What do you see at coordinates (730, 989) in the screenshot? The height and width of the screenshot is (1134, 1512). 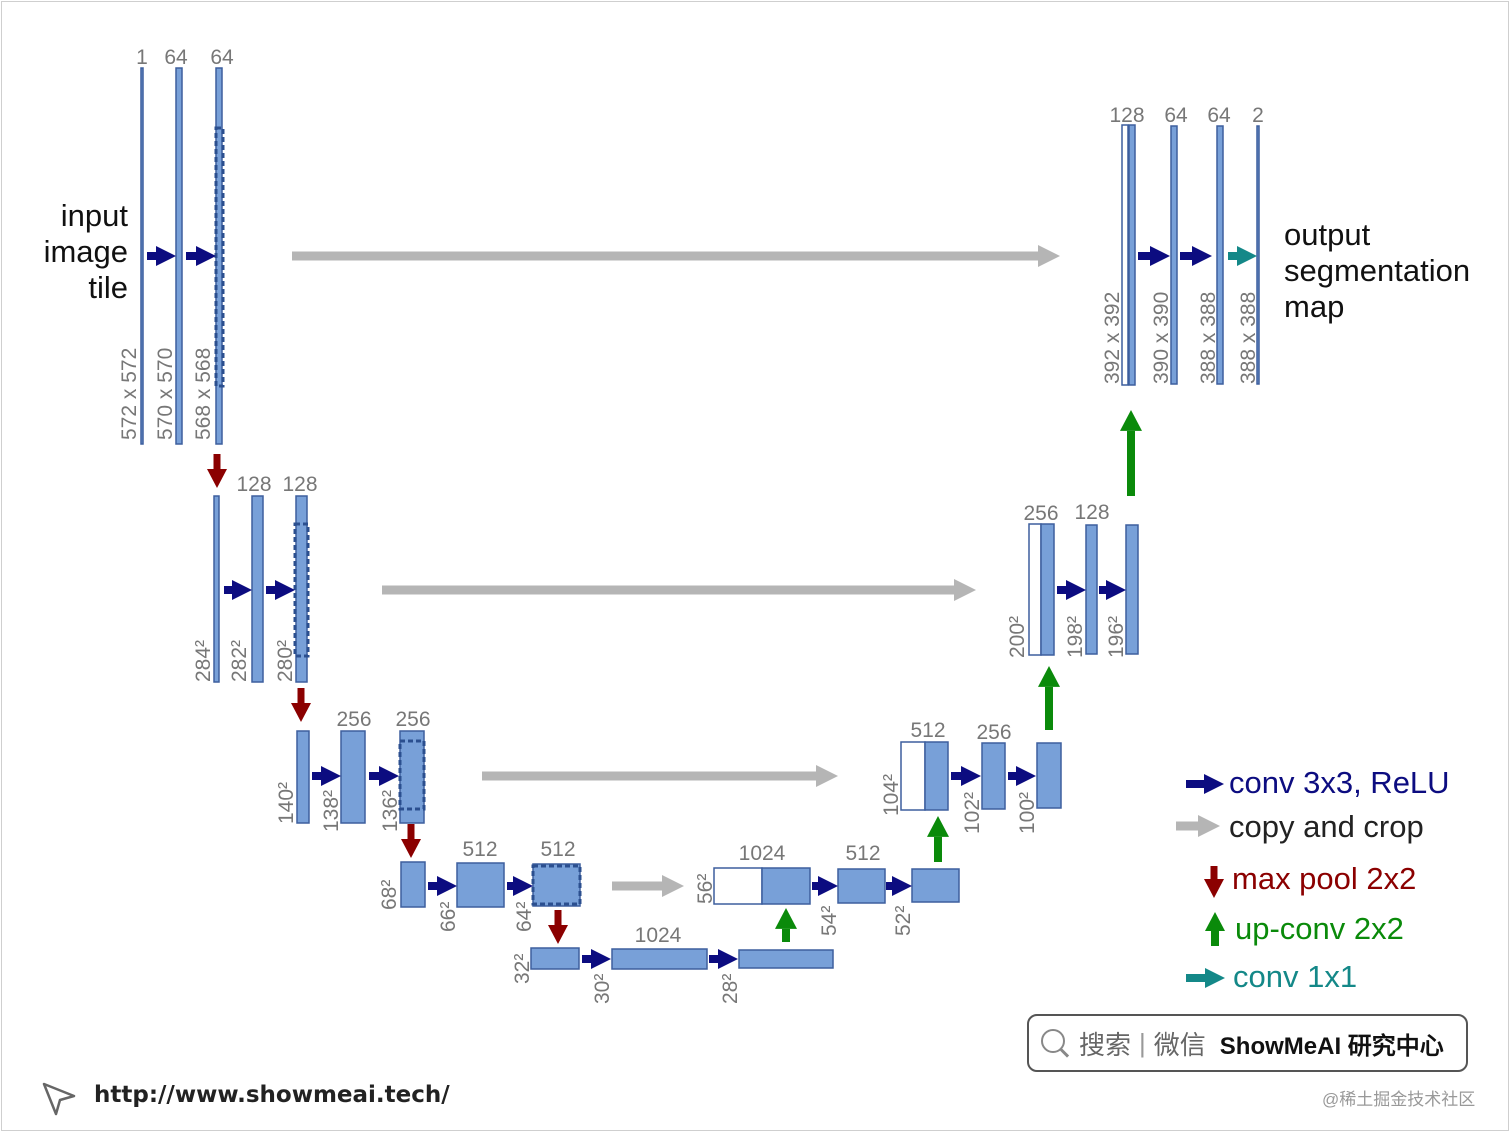 I see `size-label: 28²` at bounding box center [730, 989].